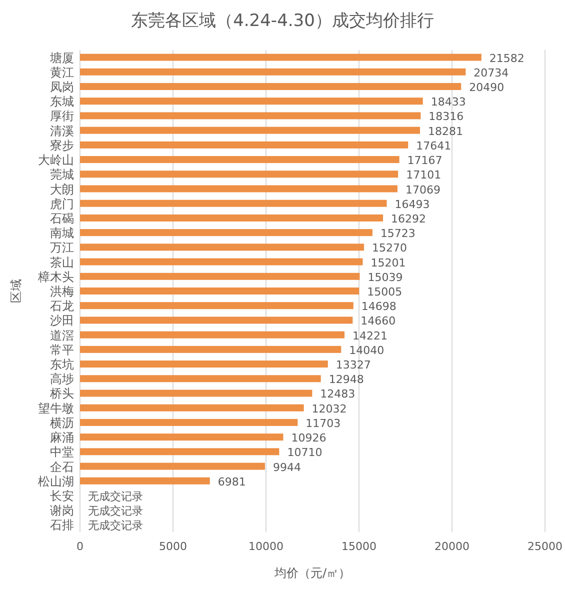 This screenshot has width=565, height=593. What do you see at coordinates (62, 306) in the screenshot?
I see `y-tick-label: 石龙` at bounding box center [62, 306].